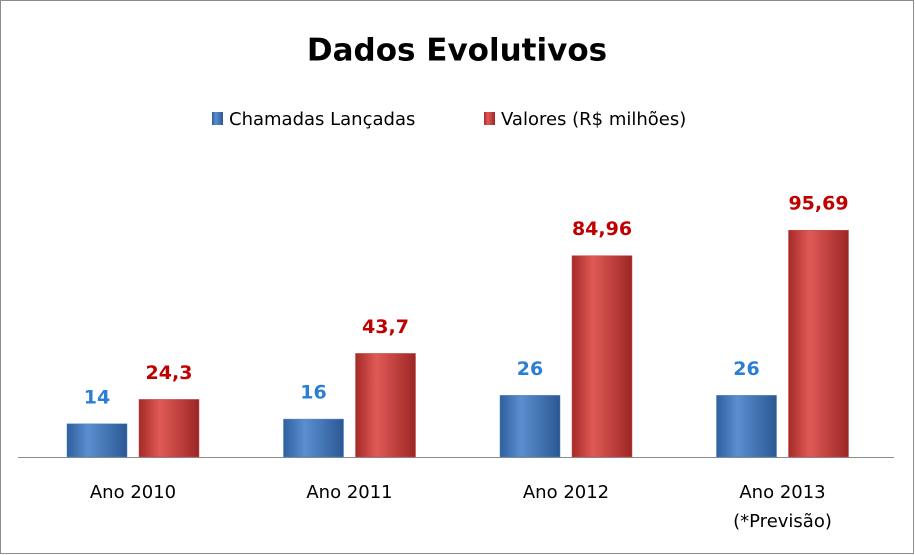 The image size is (915, 555). Describe the element at coordinates (593, 119) in the screenshot. I see `legend-label: Valores (R$ milhões)` at that location.